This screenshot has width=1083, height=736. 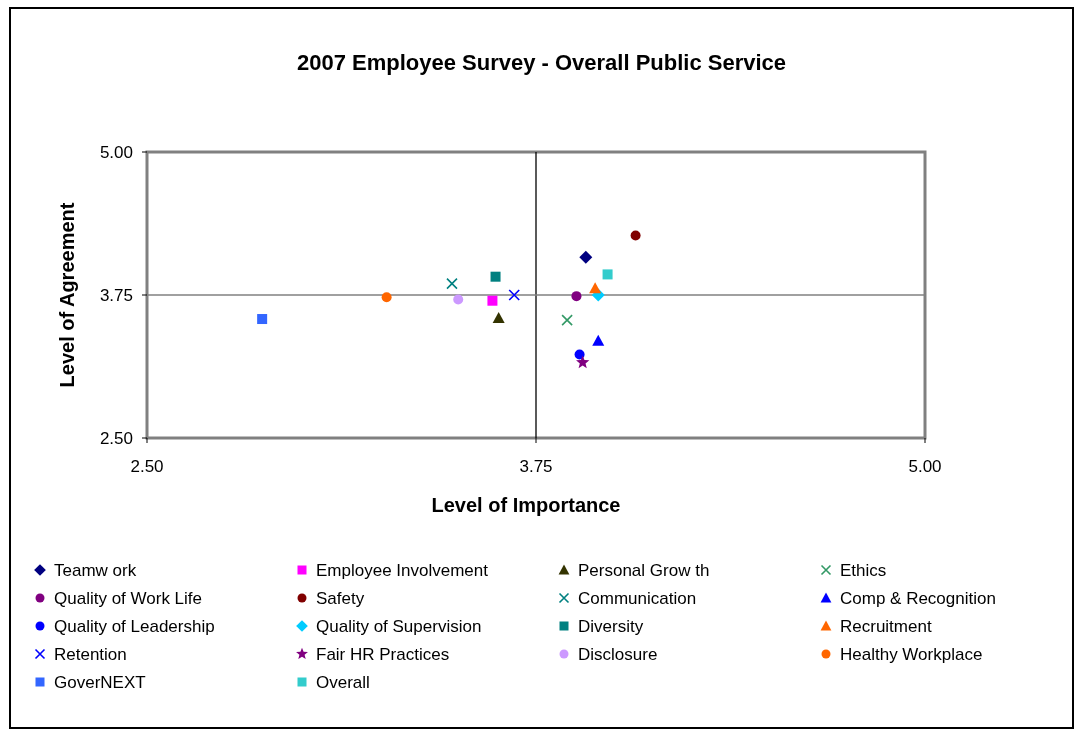 I want to click on y-axis-title: Level of Agreement, so click(x=67, y=295).